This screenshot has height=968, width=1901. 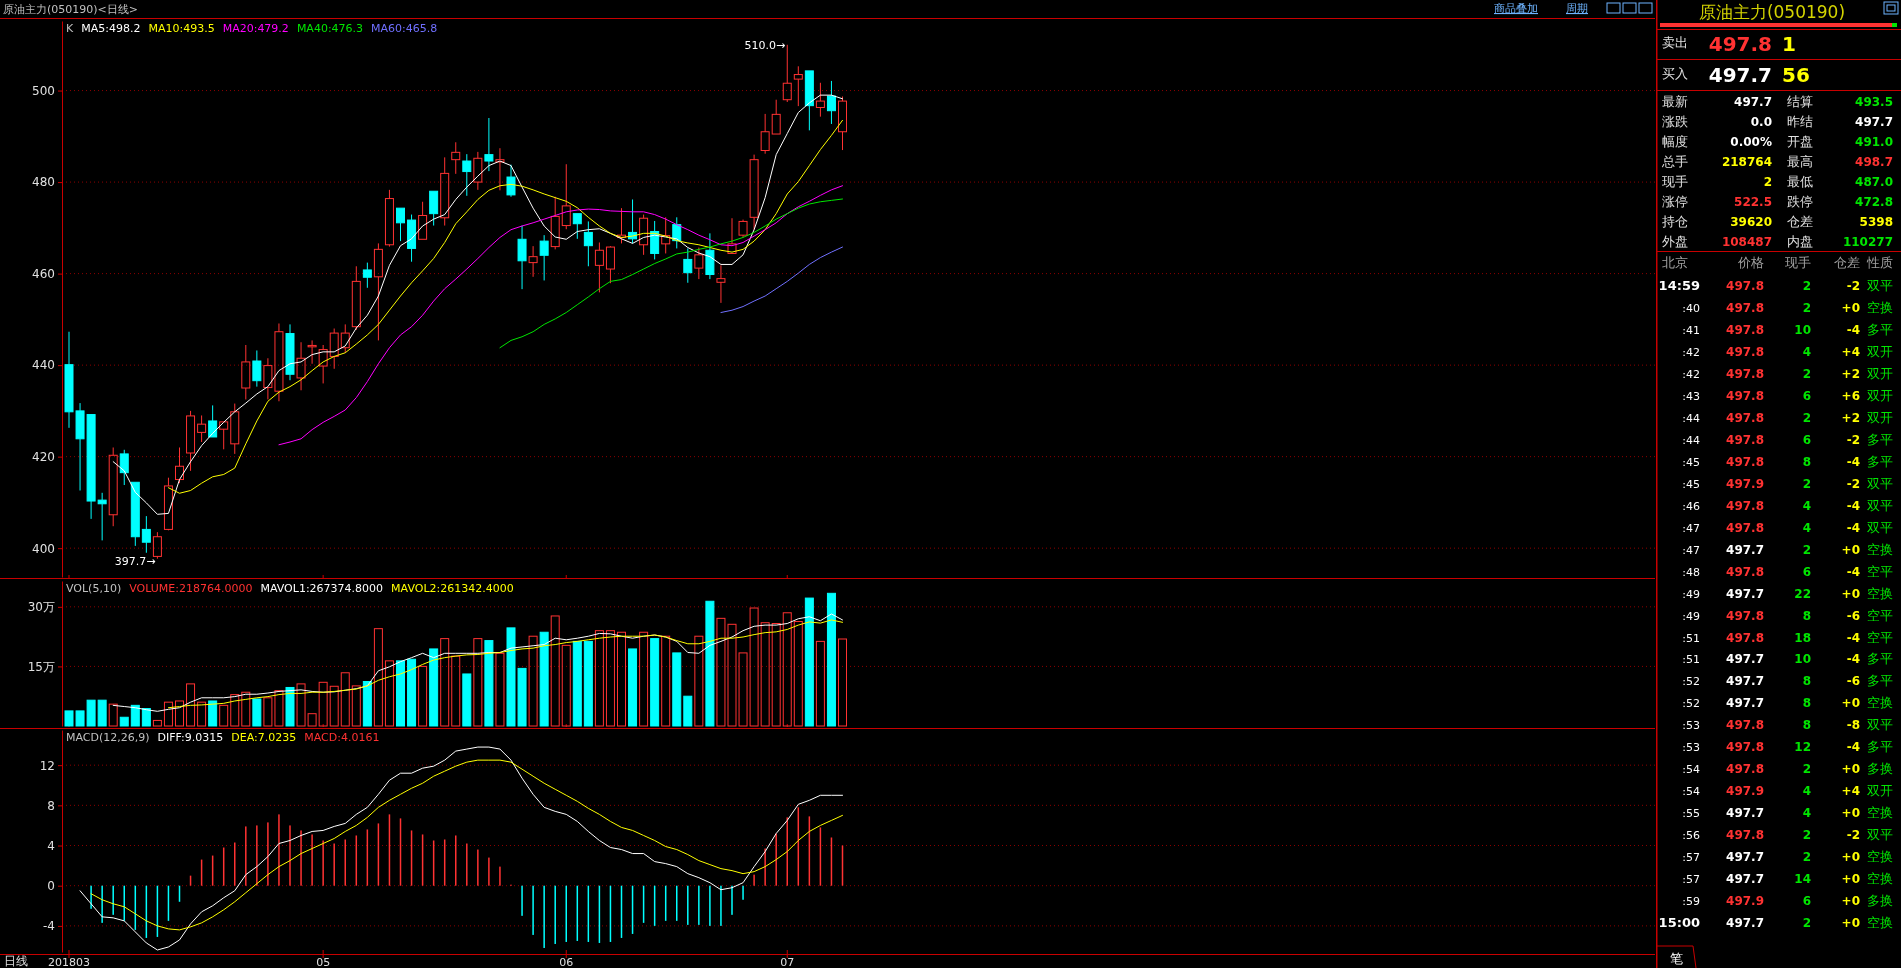 I want to click on text: DEA:7.0235, so click(x=264, y=737).